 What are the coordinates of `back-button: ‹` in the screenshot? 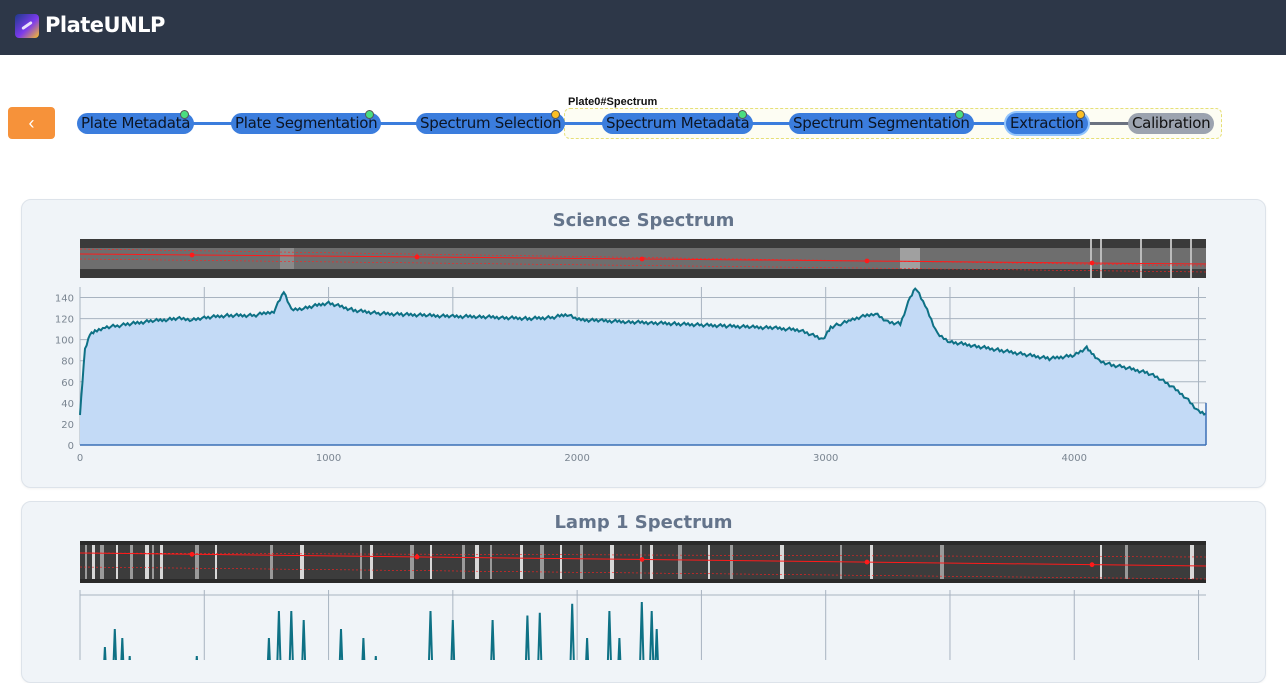 It's located at (31, 123).